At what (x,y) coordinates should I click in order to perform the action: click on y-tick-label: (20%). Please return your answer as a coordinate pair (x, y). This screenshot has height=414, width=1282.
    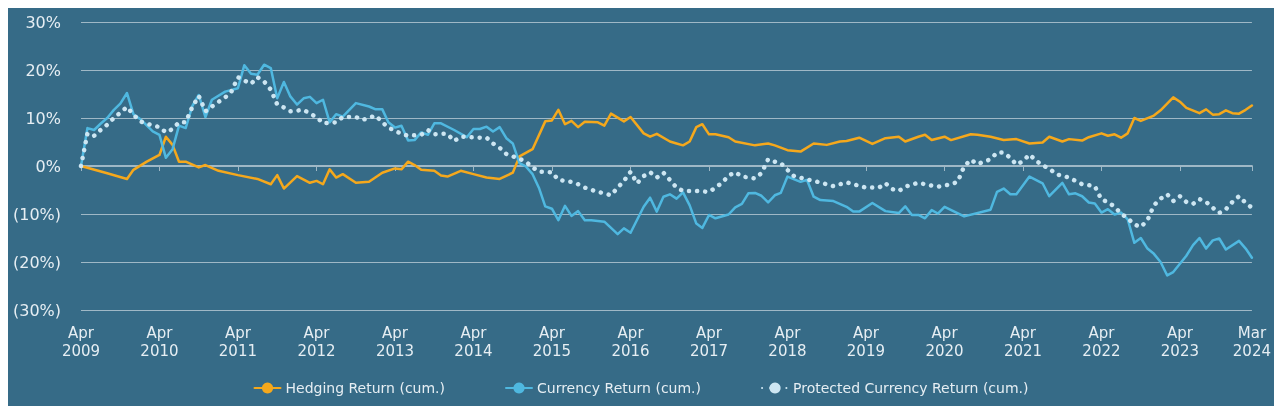
    Looking at the image, I should click on (36, 262).